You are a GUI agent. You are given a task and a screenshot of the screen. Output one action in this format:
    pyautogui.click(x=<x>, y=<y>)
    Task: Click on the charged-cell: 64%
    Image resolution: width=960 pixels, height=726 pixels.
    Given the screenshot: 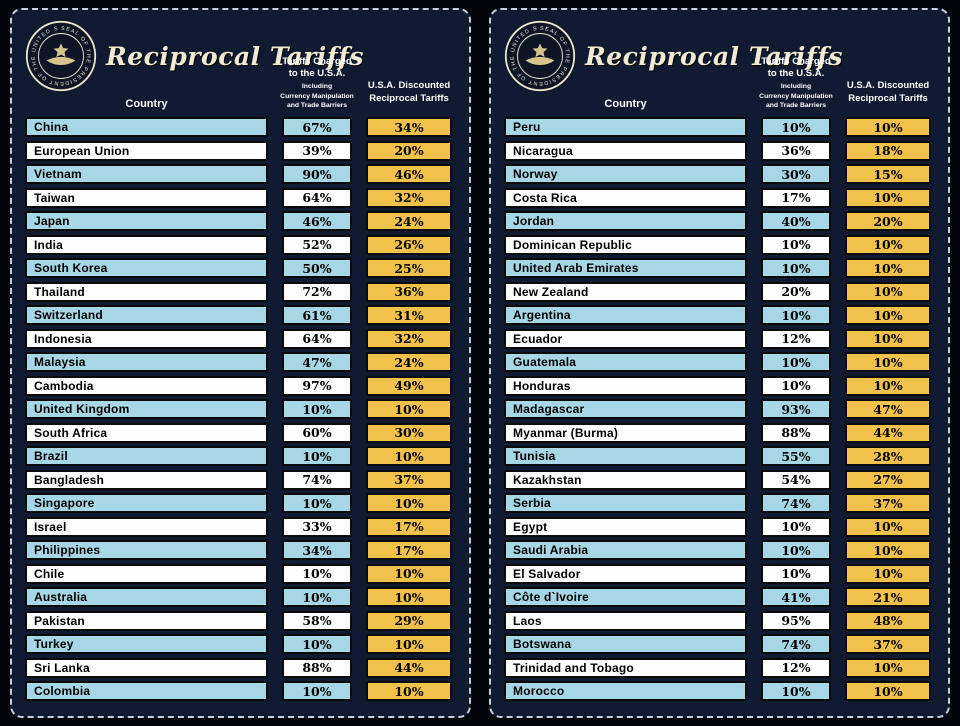 What is the action you would take?
    pyautogui.click(x=317, y=338)
    